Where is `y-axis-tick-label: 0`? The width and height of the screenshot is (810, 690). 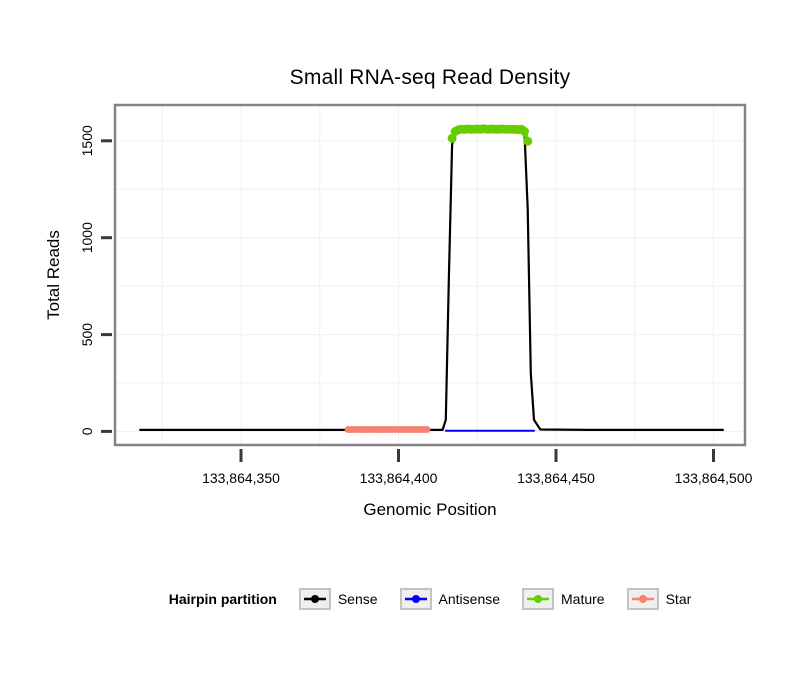
y-axis-tick-label: 0 is located at coordinates (87, 431).